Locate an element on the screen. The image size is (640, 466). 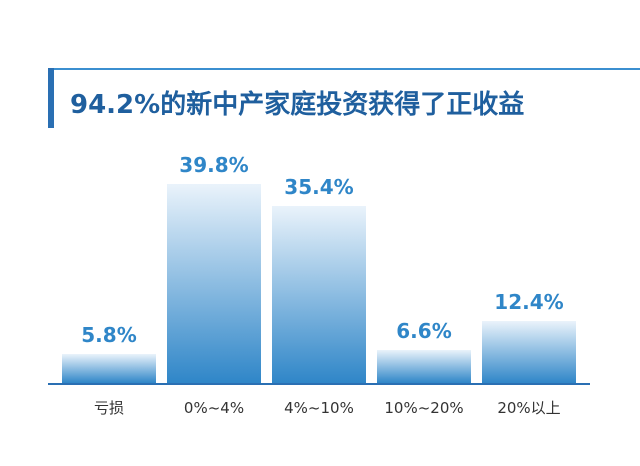
top-rule is located at coordinates (344, 69).